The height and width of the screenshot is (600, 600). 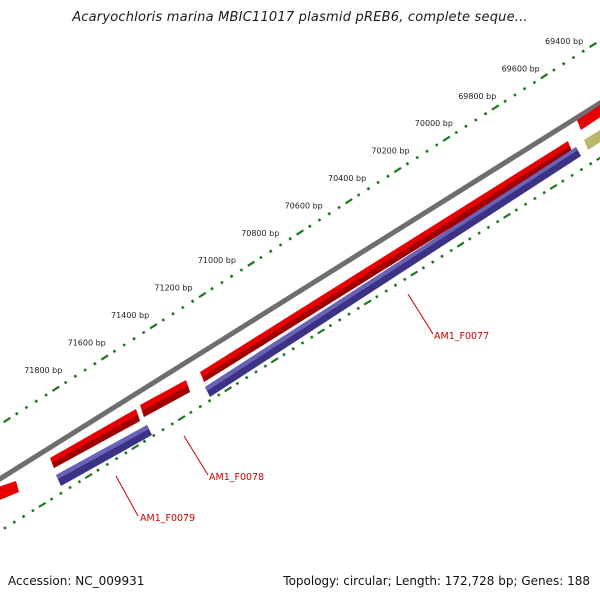 I want to click on leader-am1-f0077, so click(x=420, y=314).